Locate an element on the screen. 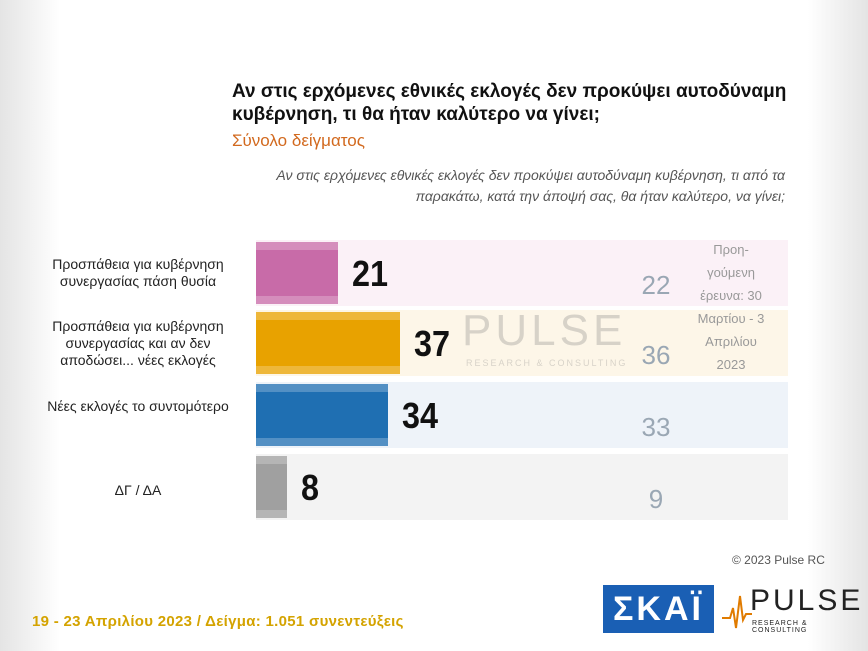 The height and width of the screenshot is (651, 868). previous-value-label: 22 is located at coordinates (656, 285).